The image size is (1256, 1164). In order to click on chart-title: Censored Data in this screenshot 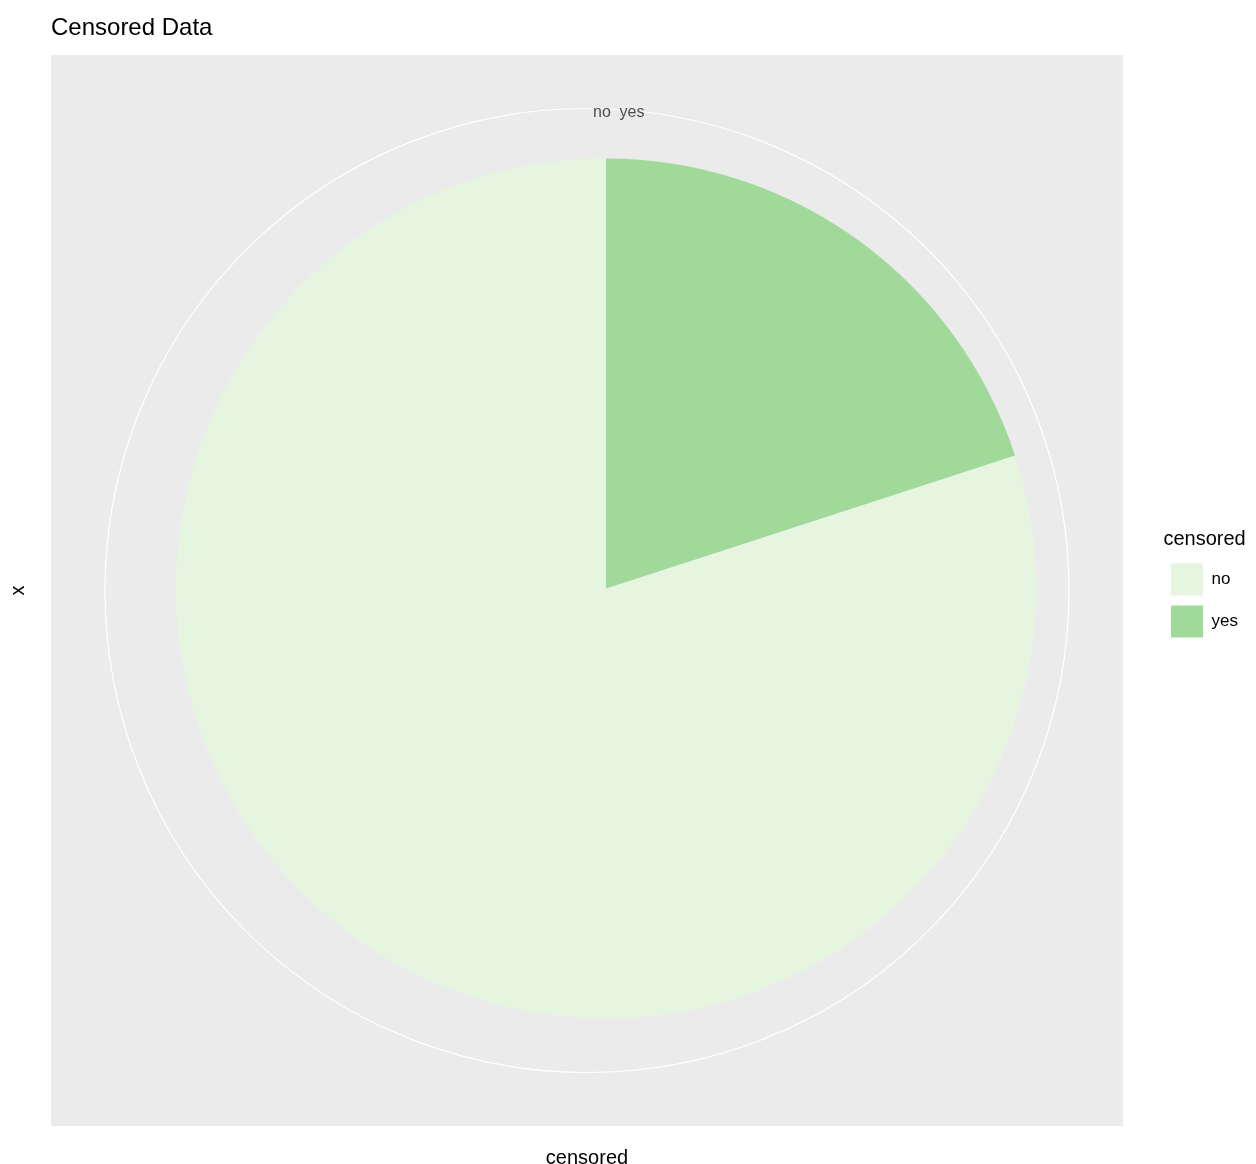, I will do `click(132, 26)`.